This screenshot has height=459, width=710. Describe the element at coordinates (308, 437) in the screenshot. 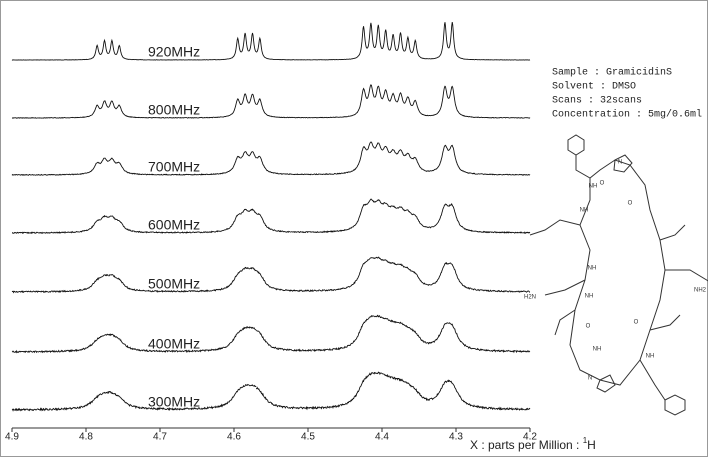

I see `x-tick-label: 4.5` at that location.